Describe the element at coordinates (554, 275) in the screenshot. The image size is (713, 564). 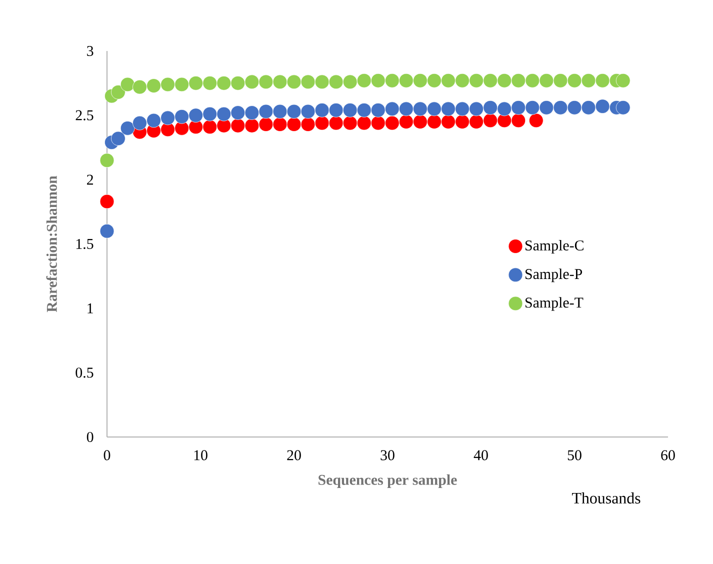
I see `legend-label: Sample-P` at that location.